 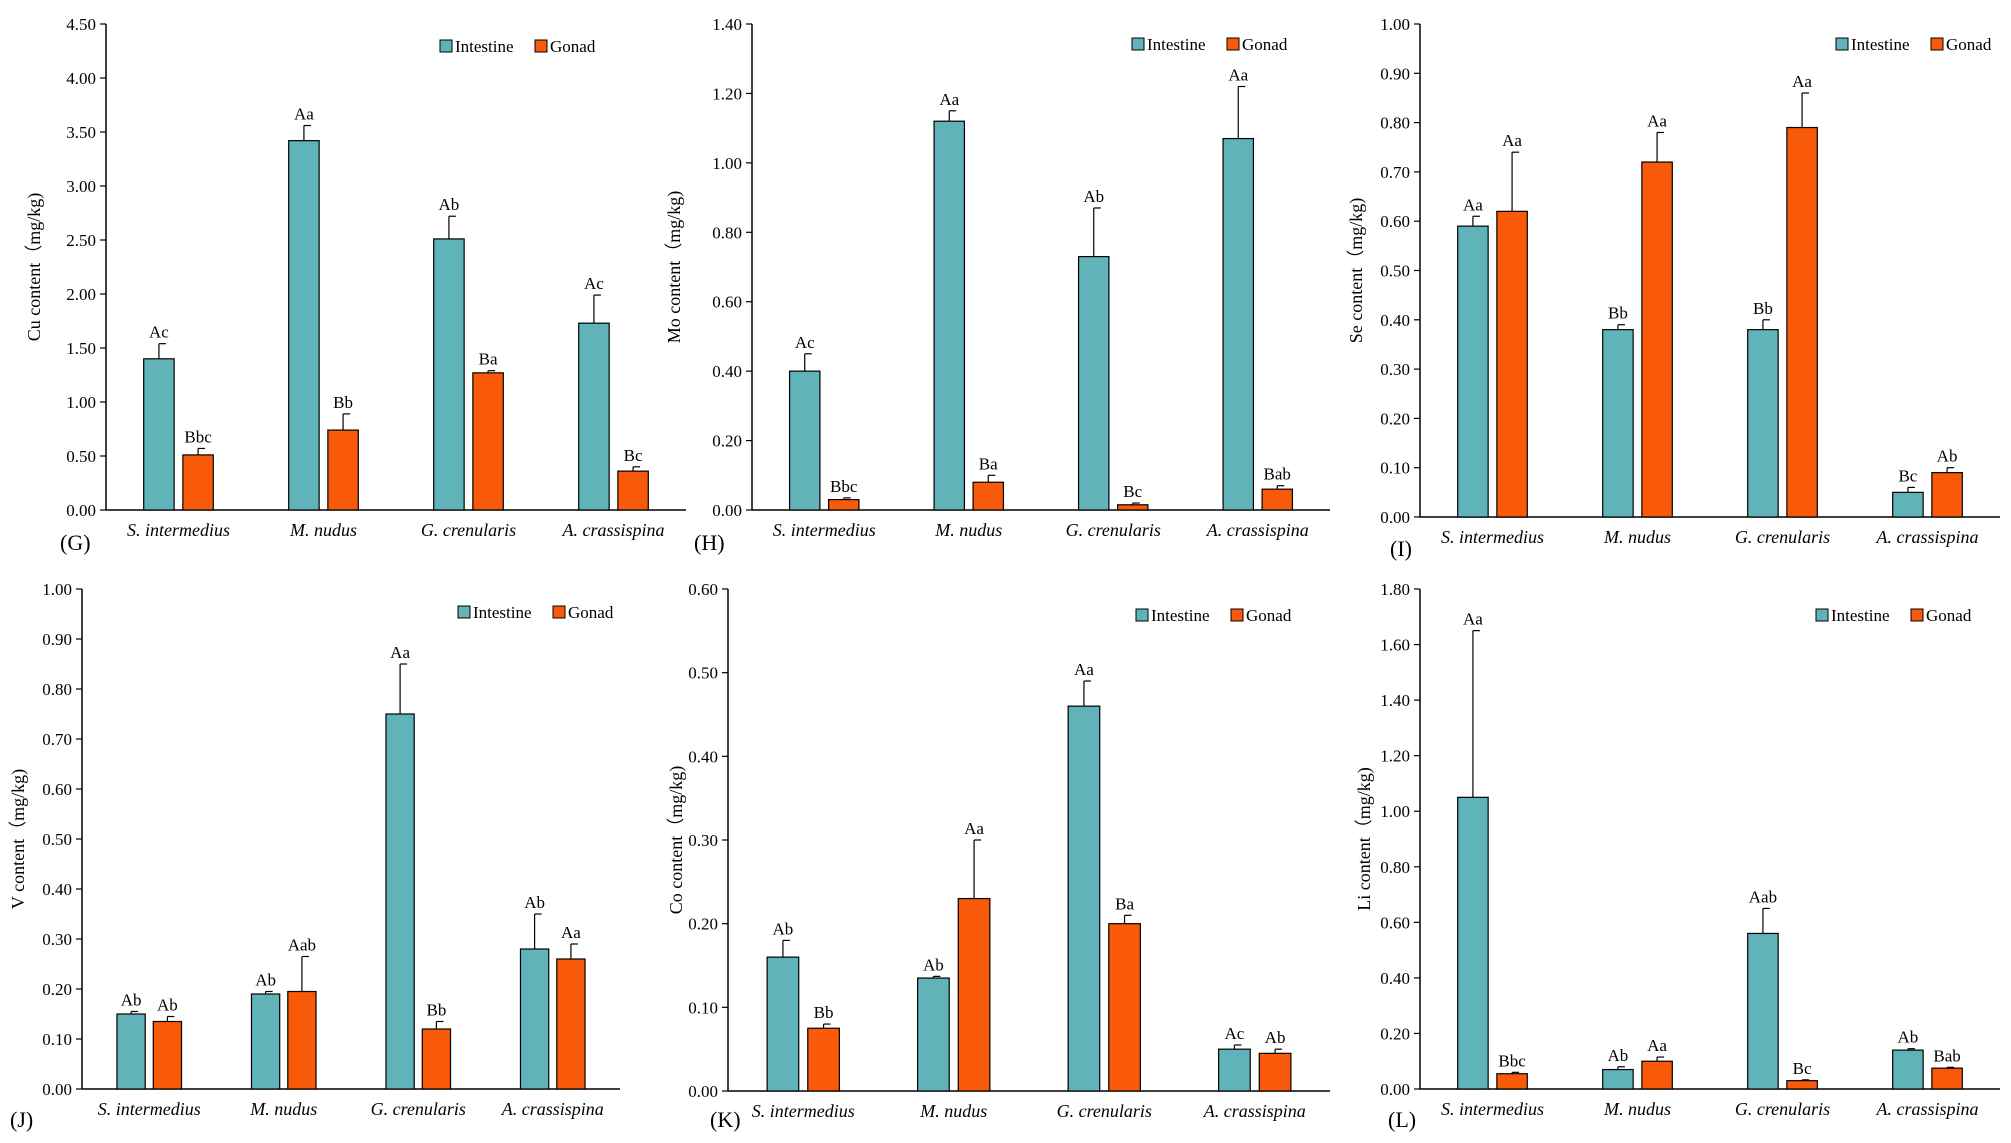 I want to click on panel-label: (G), so click(x=75, y=542).